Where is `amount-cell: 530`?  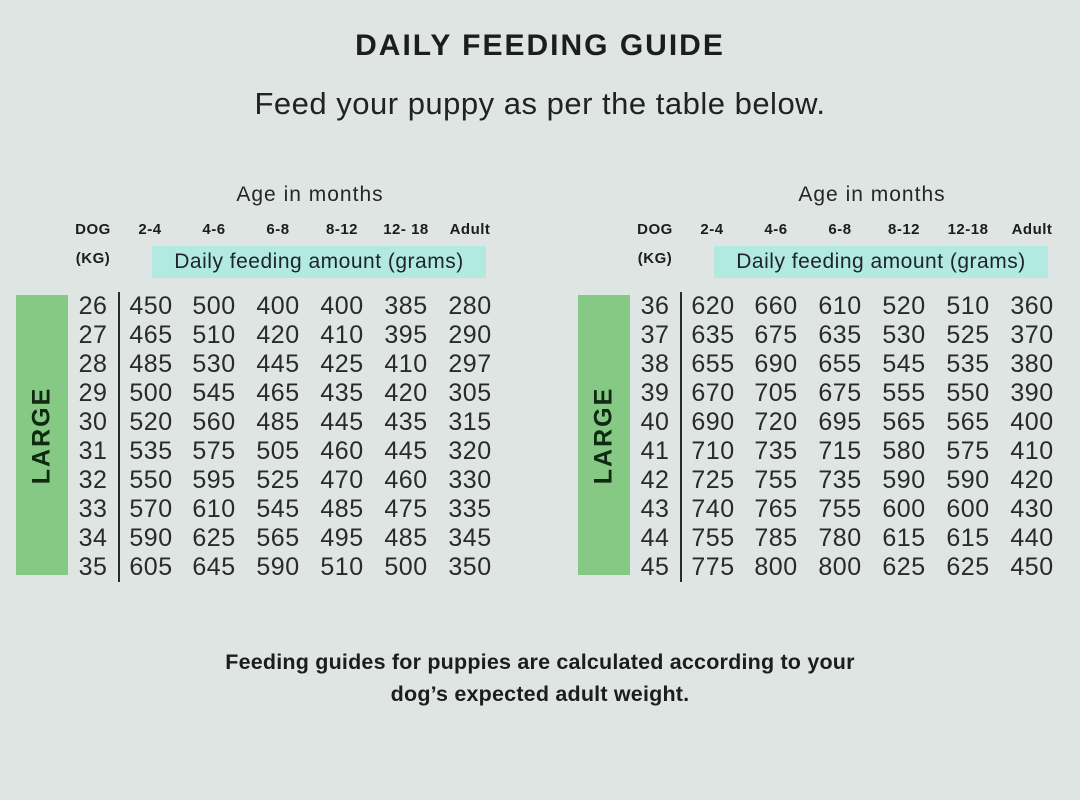 amount-cell: 530 is located at coordinates (214, 364).